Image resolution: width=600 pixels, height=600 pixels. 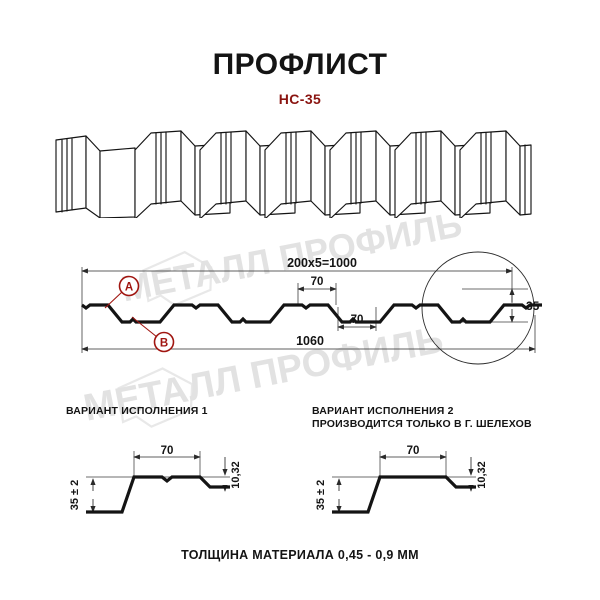 I want to click on variant-1-detail: 70 10,32 35 ± 2, so click(x=155, y=479).